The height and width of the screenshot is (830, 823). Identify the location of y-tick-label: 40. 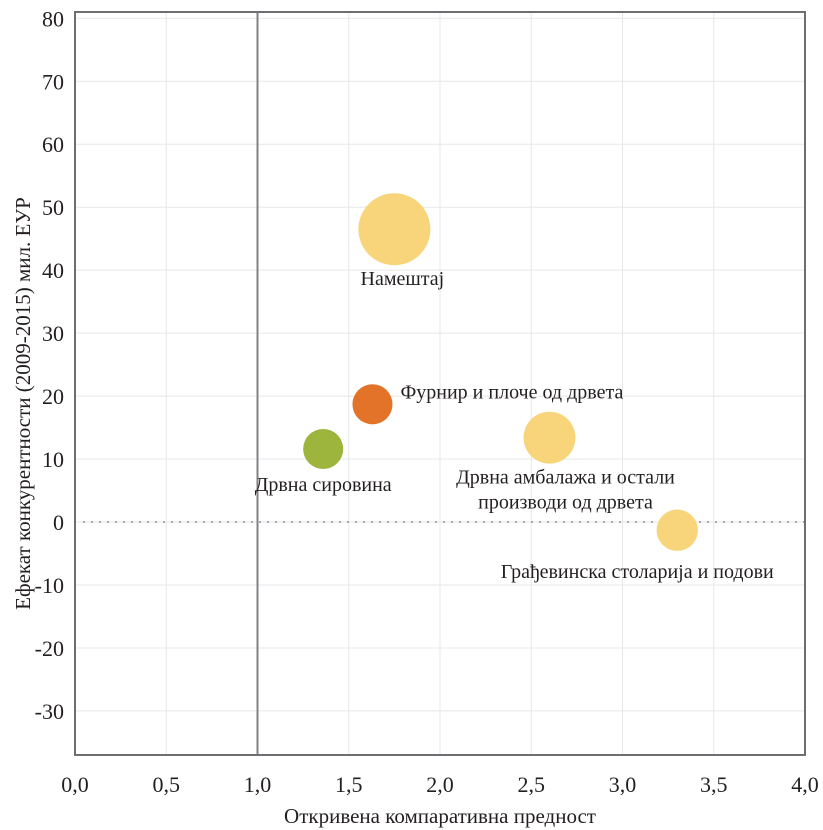
(53, 270).